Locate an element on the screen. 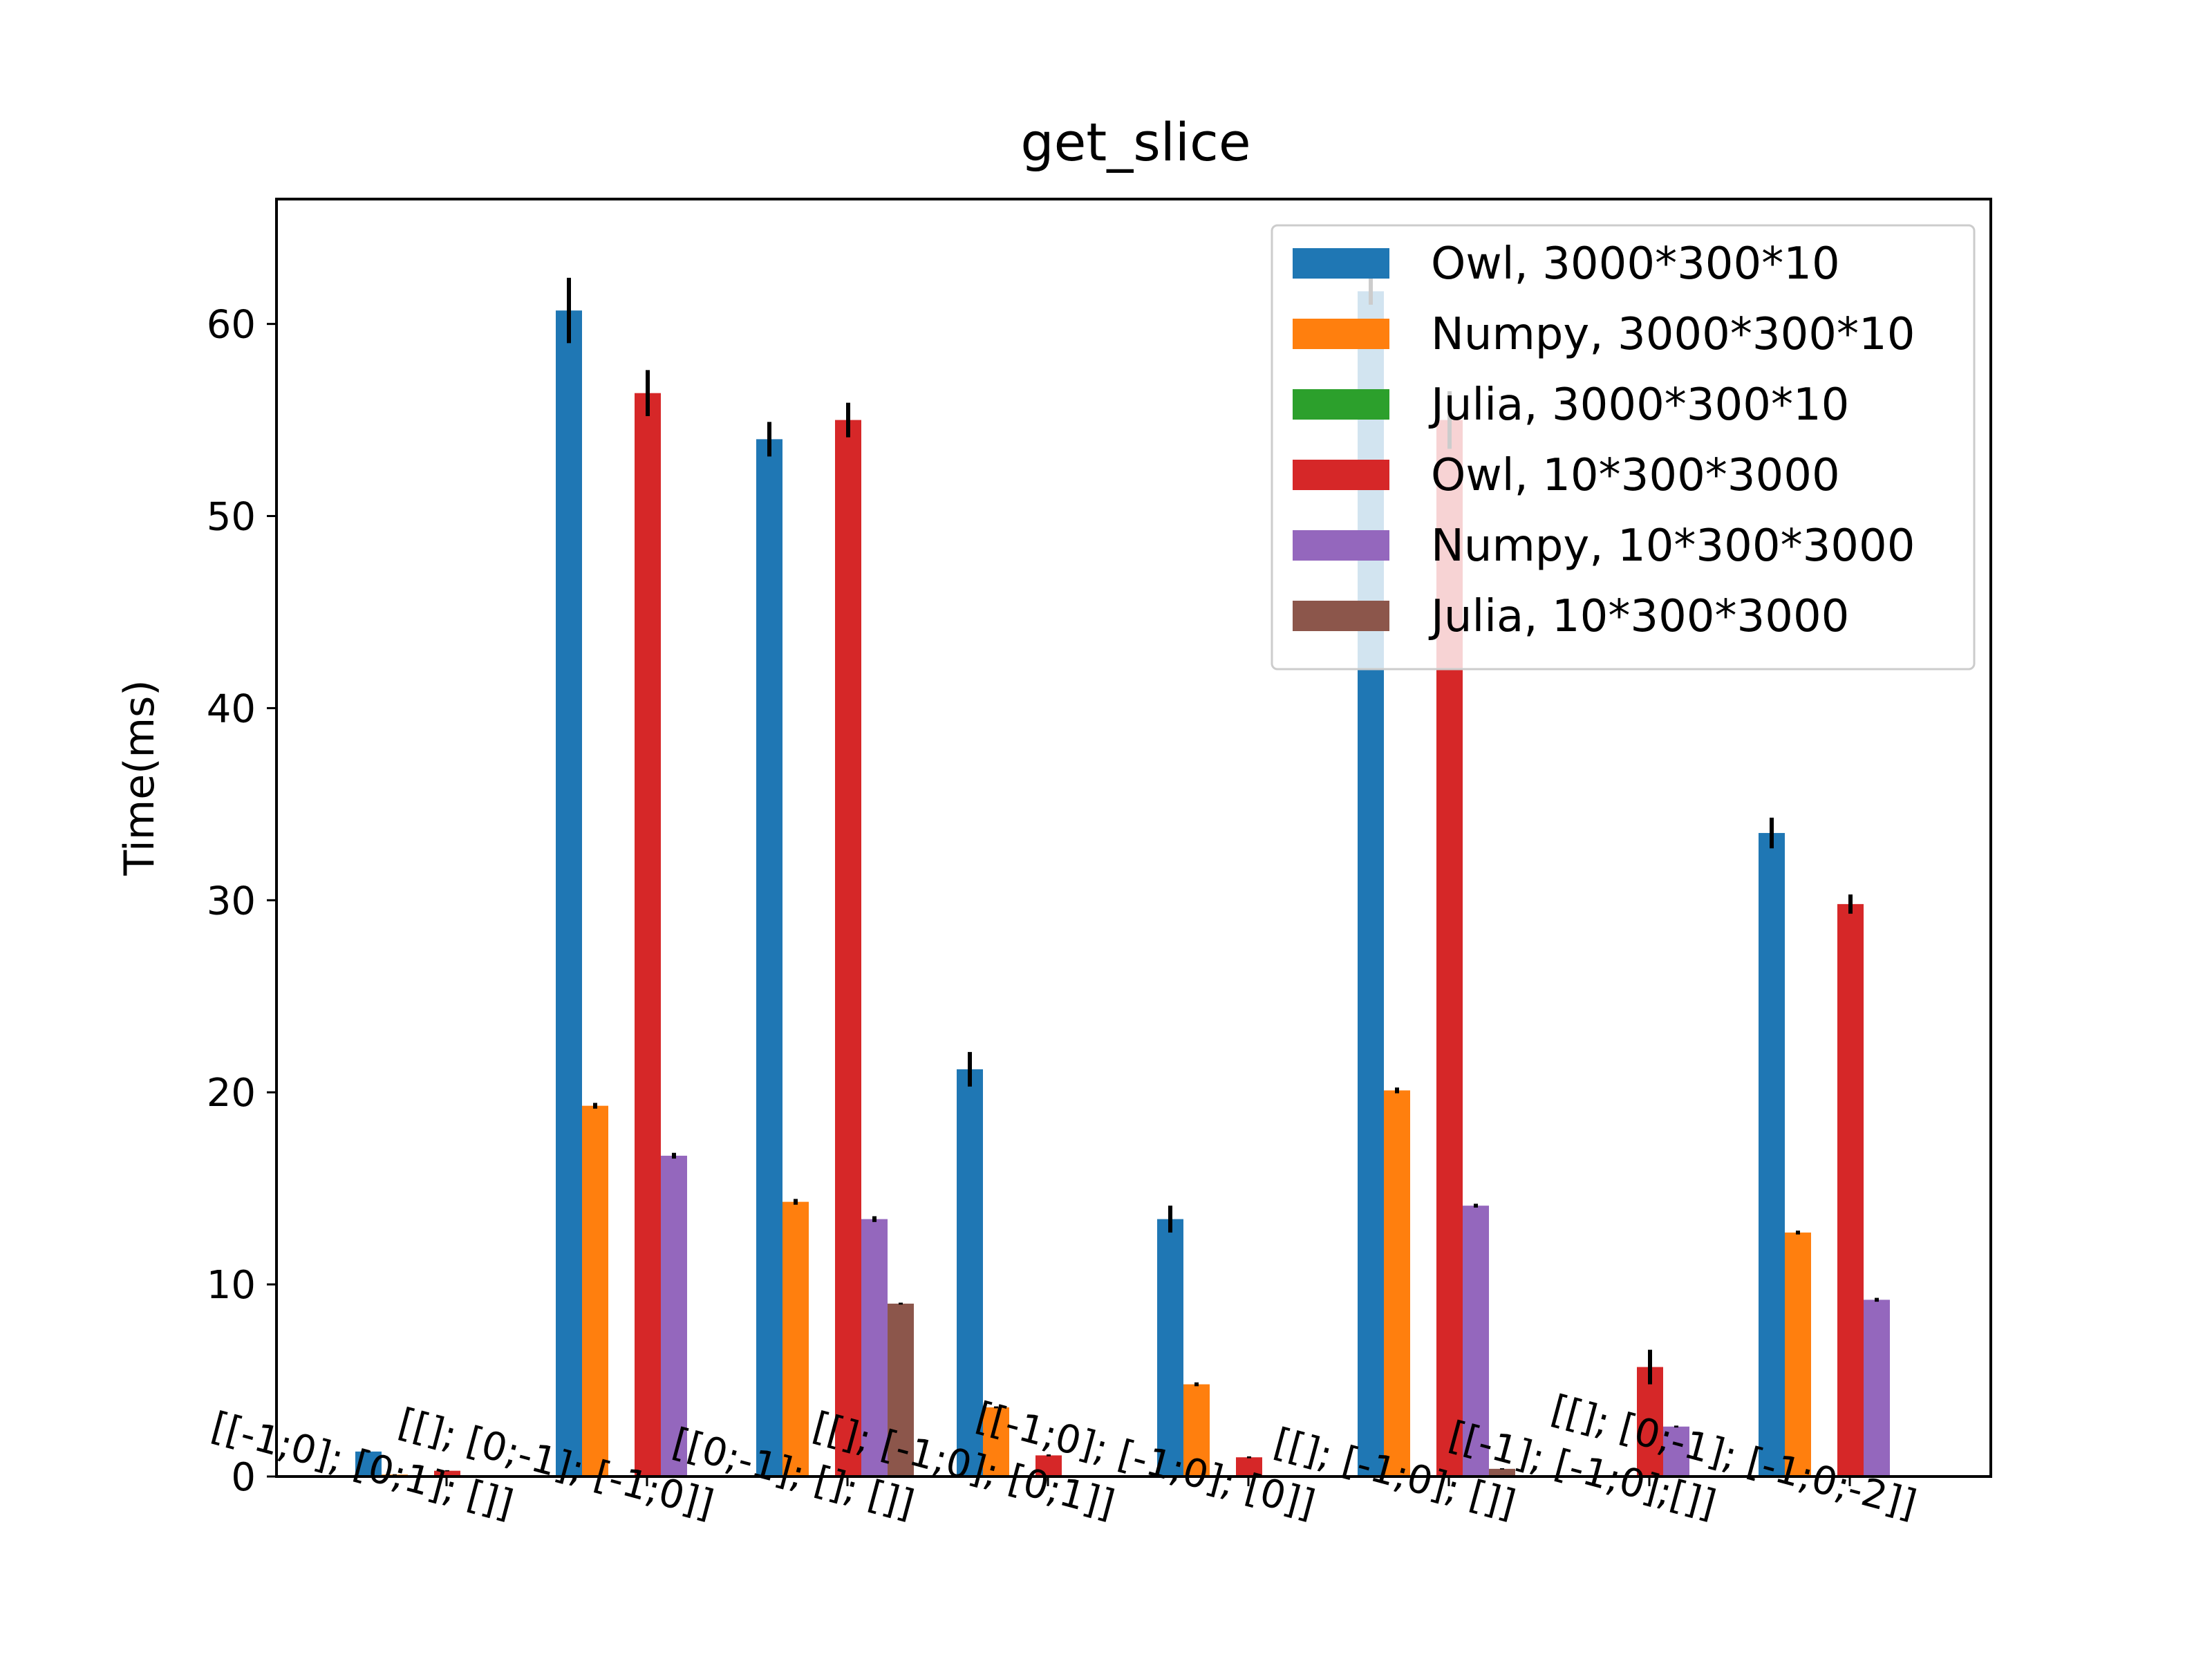  chart-title: get_slice is located at coordinates (1135, 142).